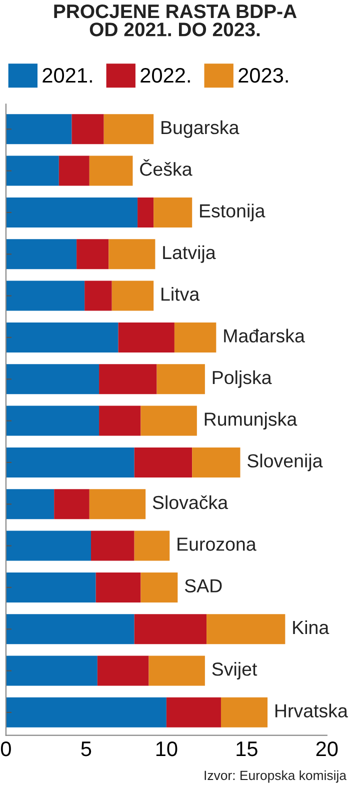 The height and width of the screenshot is (789, 350). What do you see at coordinates (189, 254) in the screenshot?
I see `y-tick-label: Latvija` at bounding box center [189, 254].